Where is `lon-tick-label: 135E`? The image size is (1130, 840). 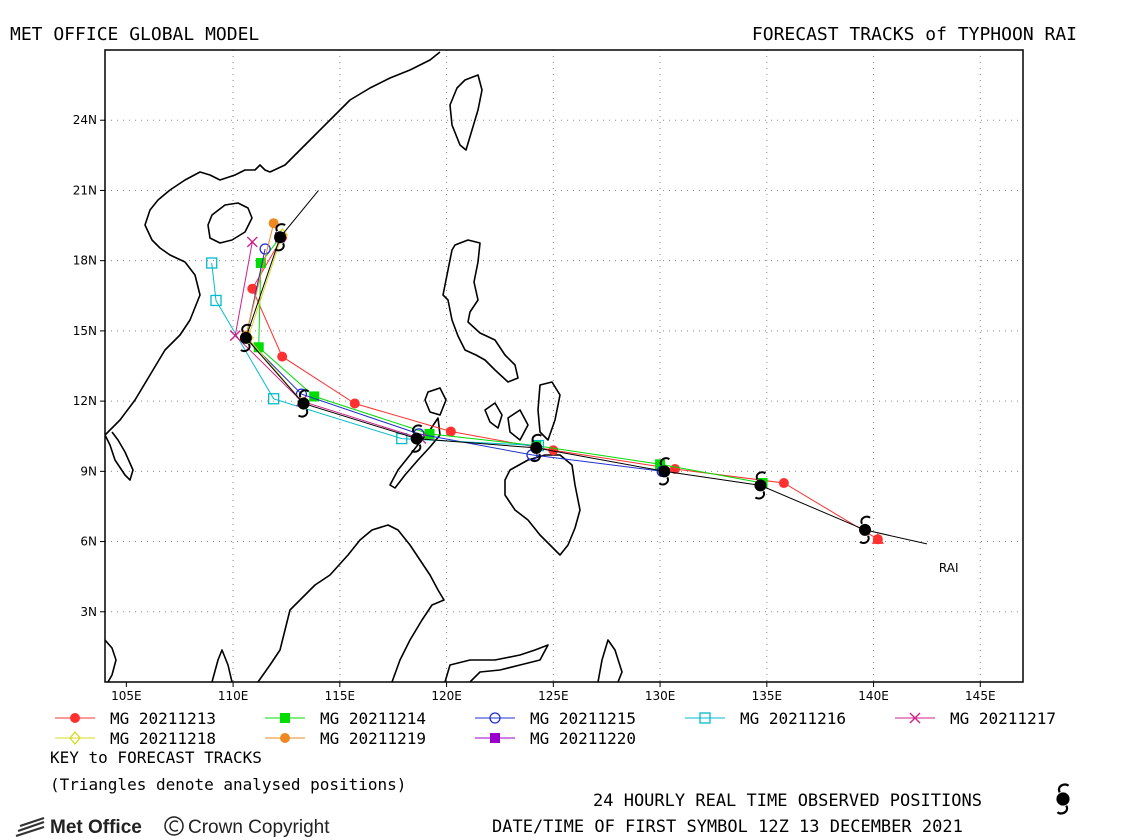 lon-tick-label: 135E is located at coordinates (767, 696).